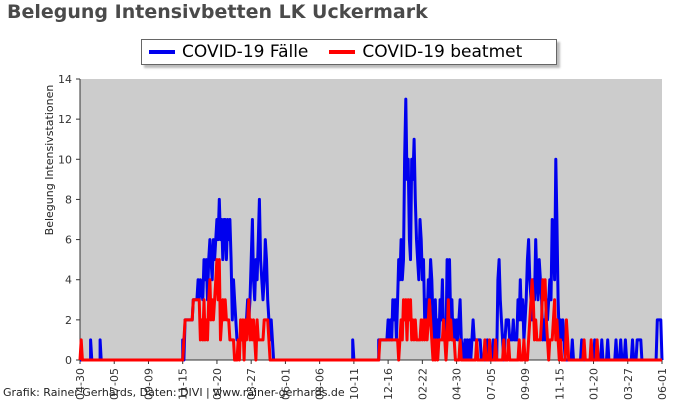  I want to click on chart-title: Belegung Intensivbetten LK Uckermark, so click(217, 12).